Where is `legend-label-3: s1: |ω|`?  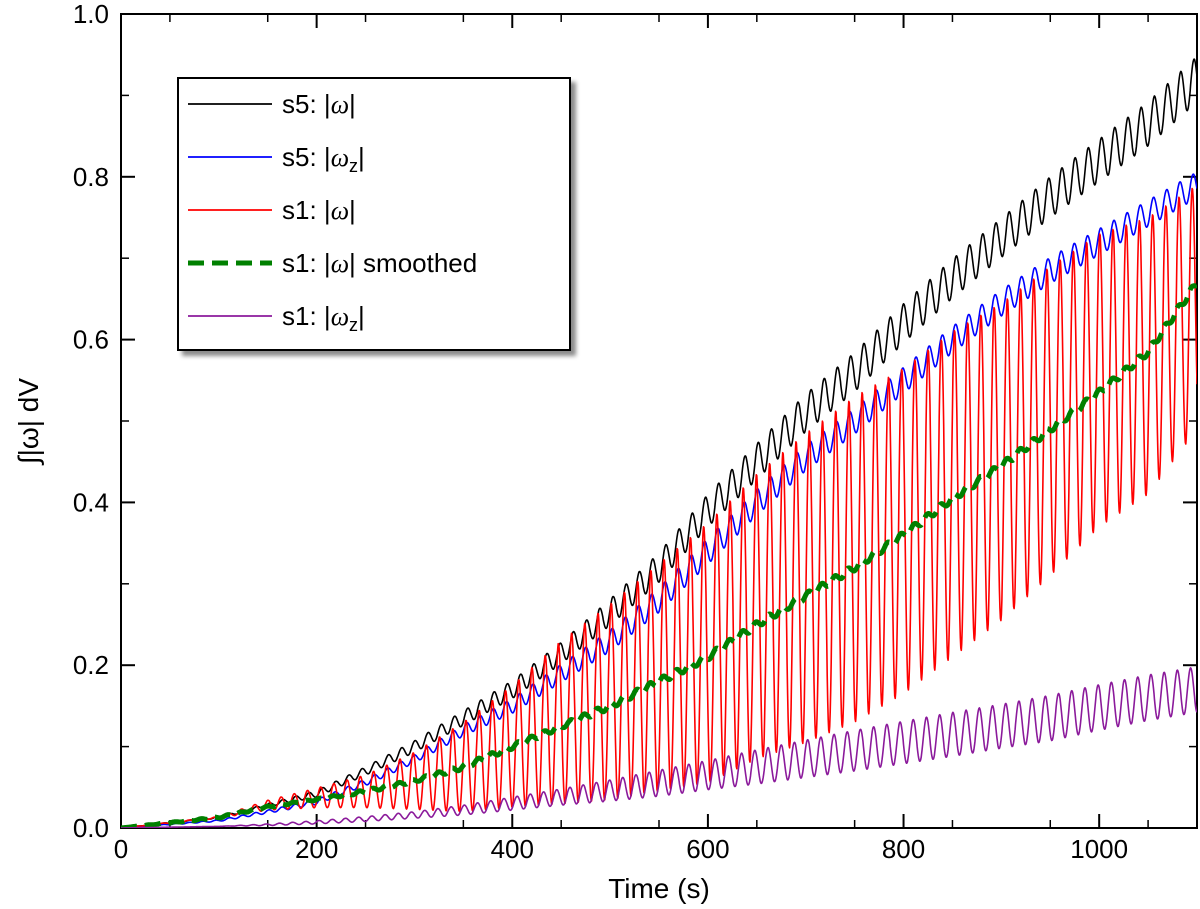 legend-label-3: s1: |ω| is located at coordinates (319, 210).